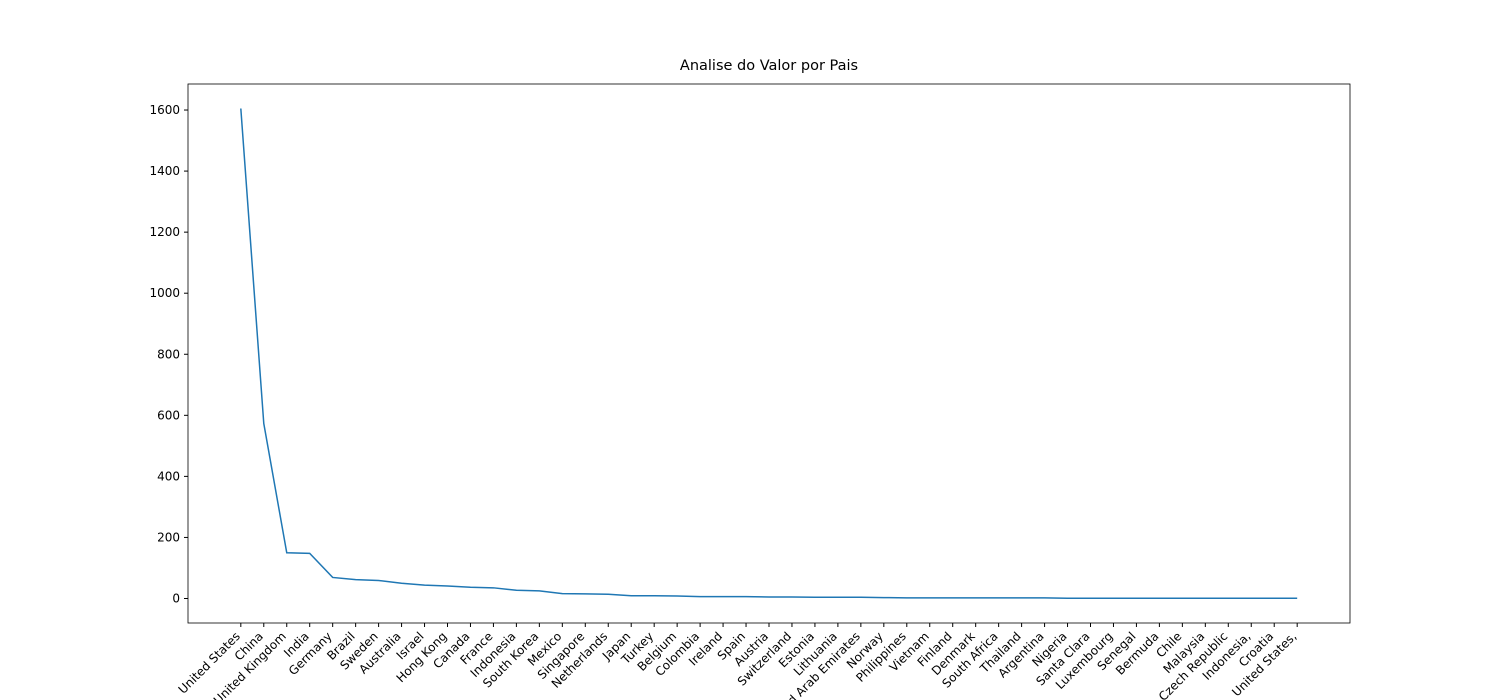 The image size is (1500, 700). I want to click on y-tick-label: 1400, so click(164, 171).